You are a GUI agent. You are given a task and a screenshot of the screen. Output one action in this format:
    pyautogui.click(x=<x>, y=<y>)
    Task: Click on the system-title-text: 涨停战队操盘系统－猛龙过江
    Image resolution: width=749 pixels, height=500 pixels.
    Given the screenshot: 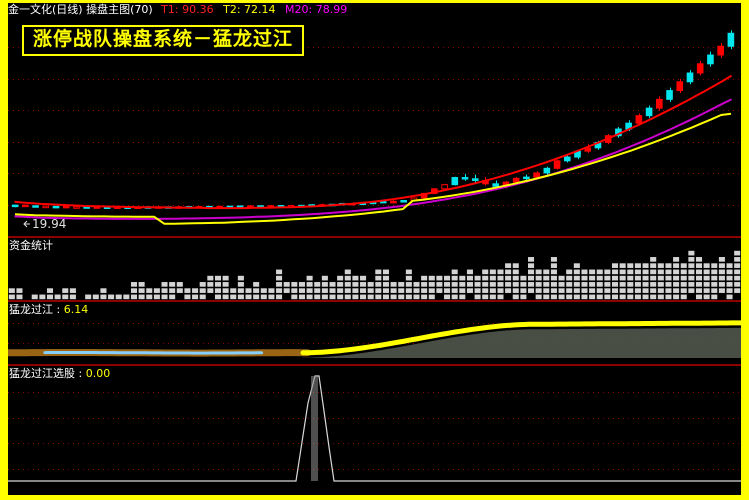 What is the action you would take?
    pyautogui.click(x=163, y=39)
    